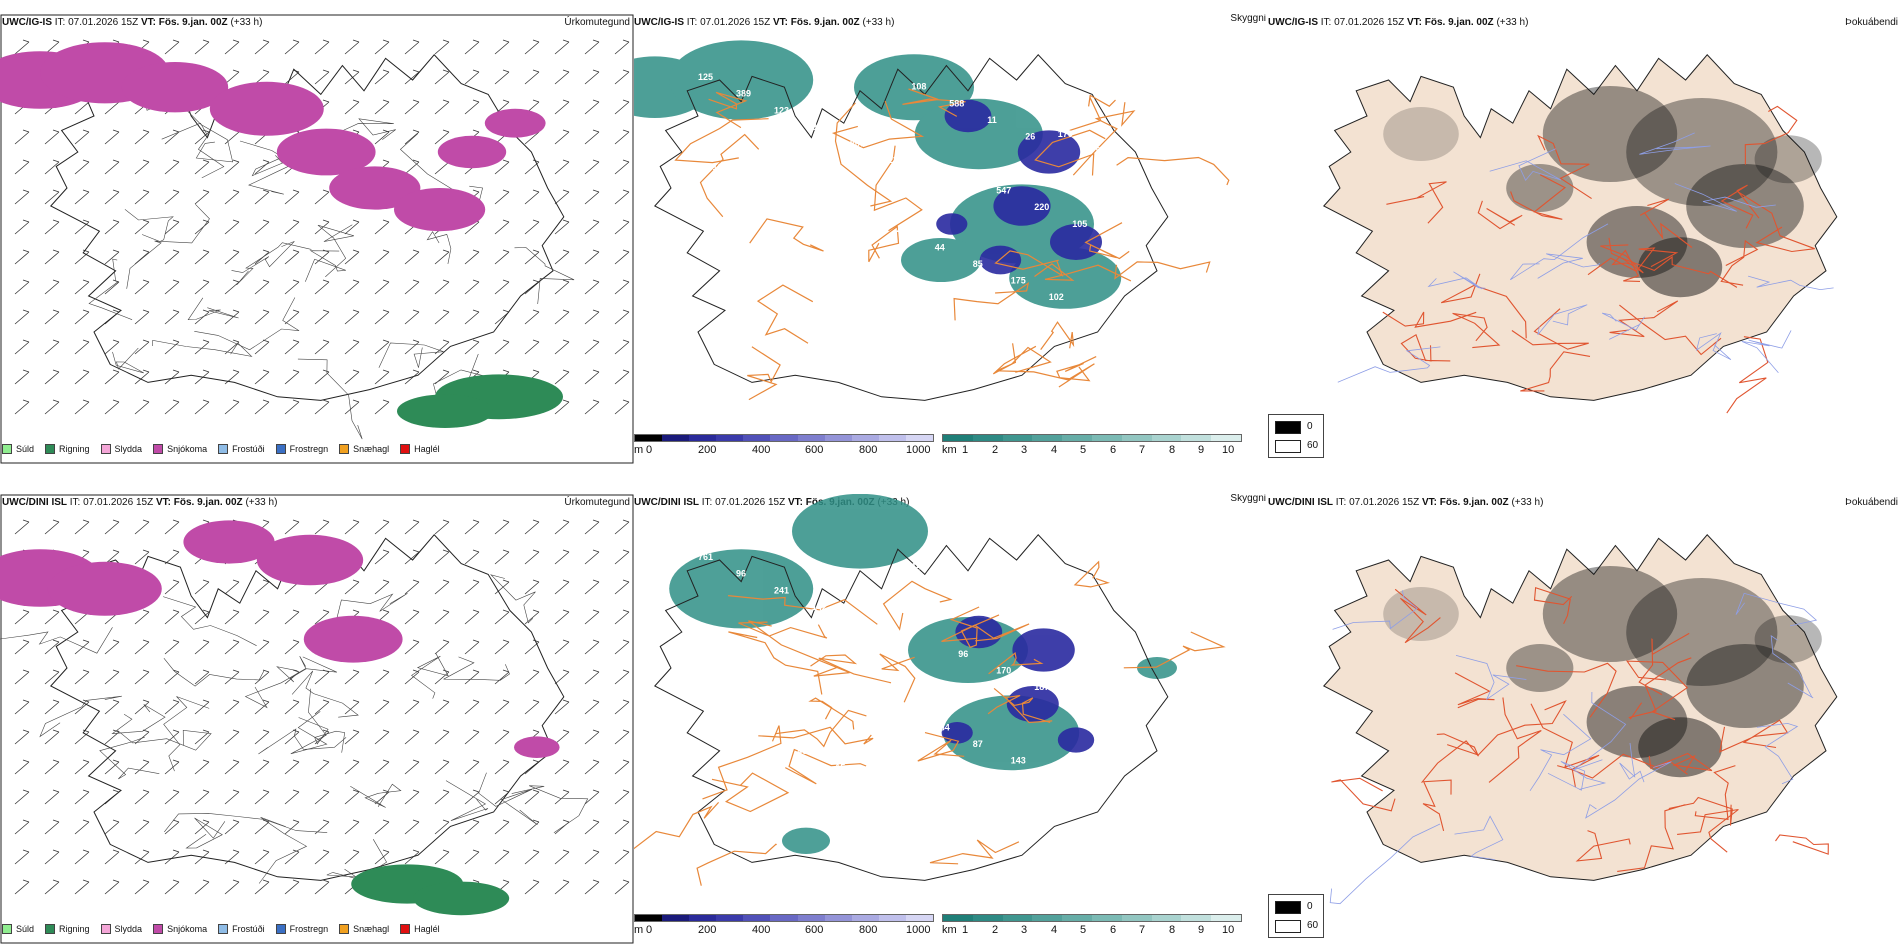 This screenshot has width=1900, height=950. Describe the element at coordinates (1288, 427) in the screenshot. I see `fog-swatch-high` at that location.